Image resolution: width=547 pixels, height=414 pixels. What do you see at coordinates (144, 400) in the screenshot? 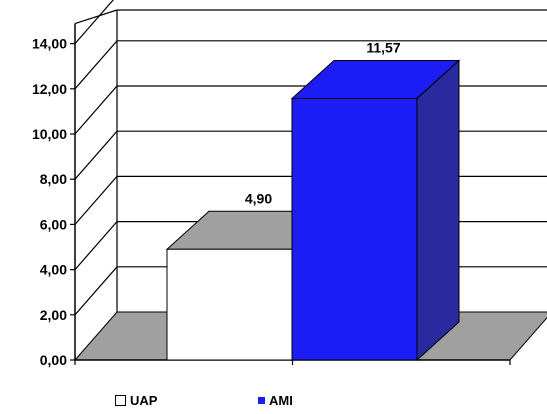
I see `legend-label-uap: UAP` at bounding box center [144, 400].